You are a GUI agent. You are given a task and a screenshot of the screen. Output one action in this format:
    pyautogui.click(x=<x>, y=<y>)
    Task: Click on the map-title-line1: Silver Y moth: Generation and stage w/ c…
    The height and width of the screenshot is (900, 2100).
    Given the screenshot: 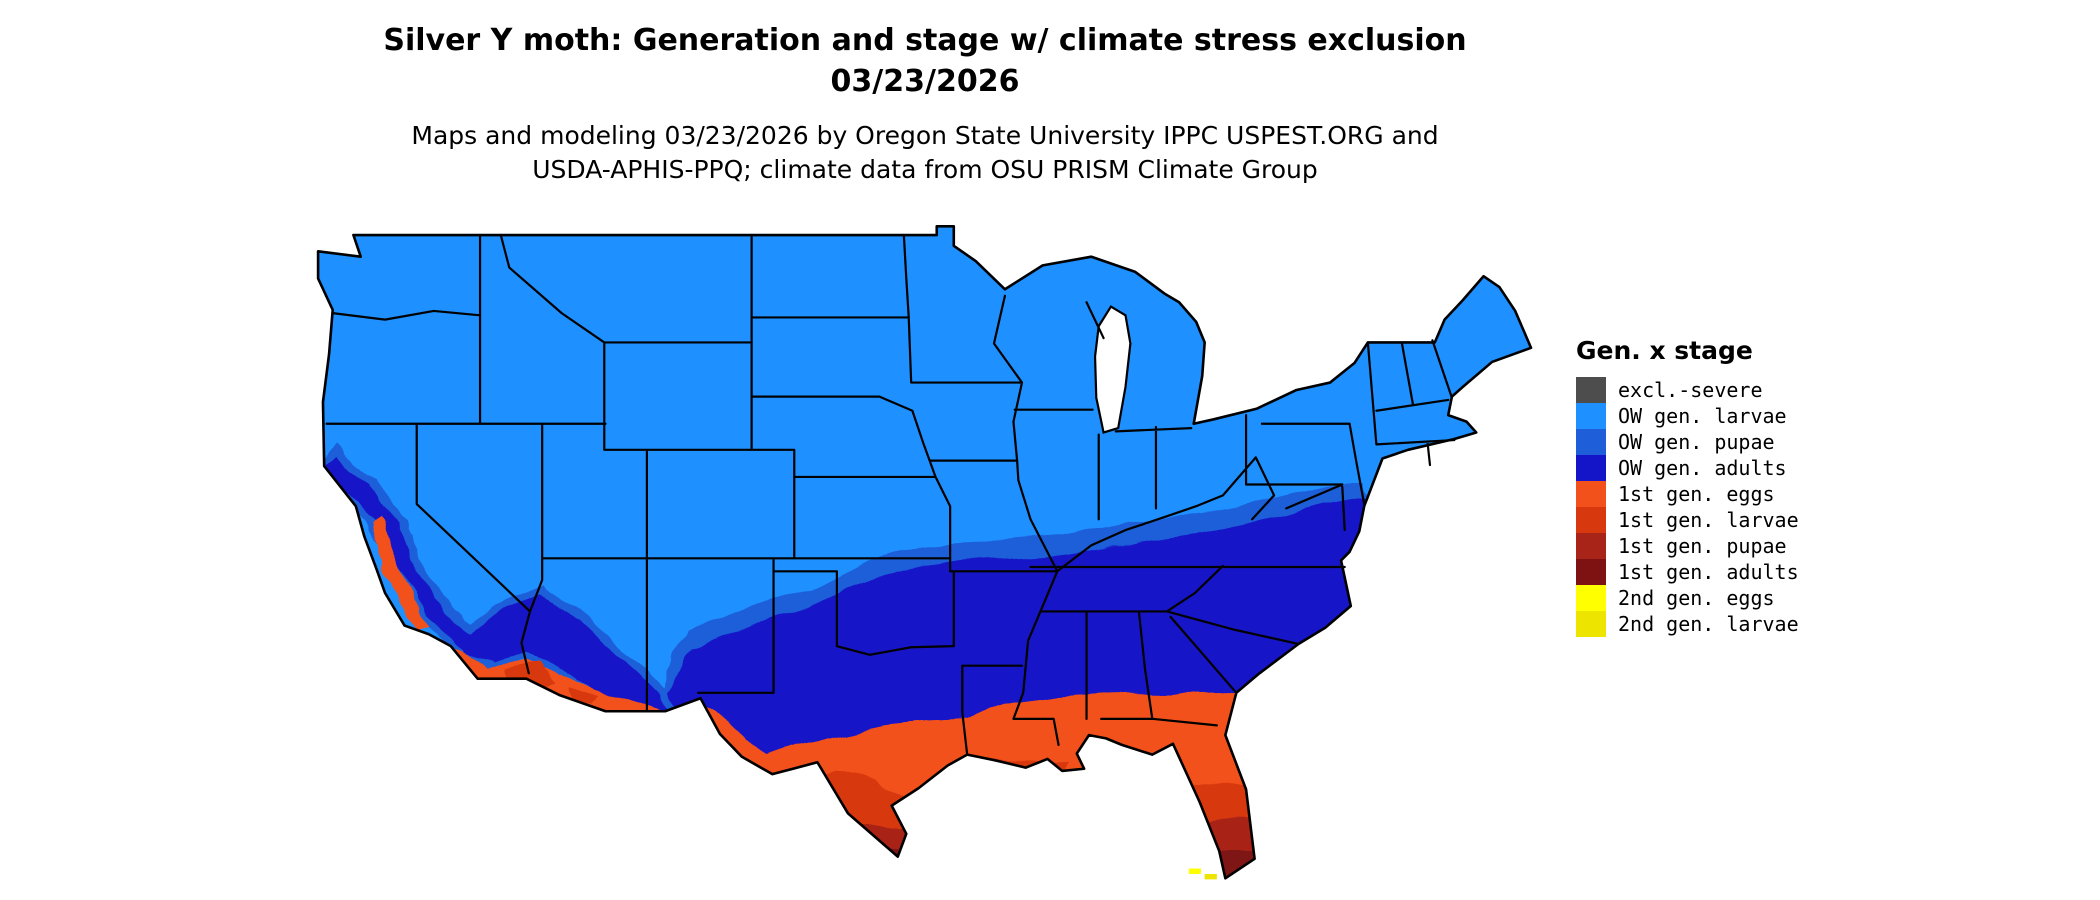 What is the action you would take?
    pyautogui.click(x=925, y=40)
    